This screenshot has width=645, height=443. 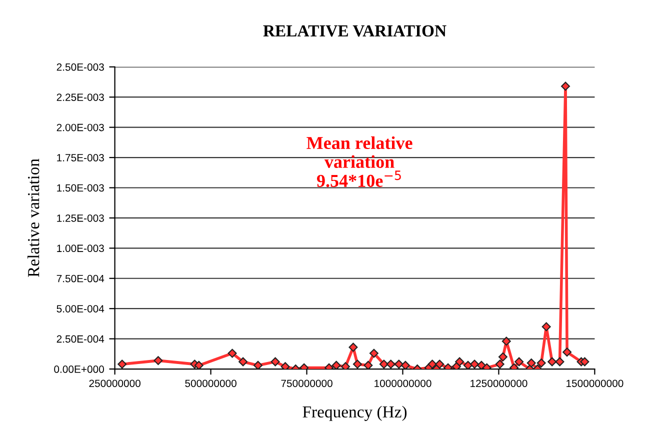 What do you see at coordinates (210, 384) in the screenshot?
I see `x-tick-label: 500000000` at bounding box center [210, 384].